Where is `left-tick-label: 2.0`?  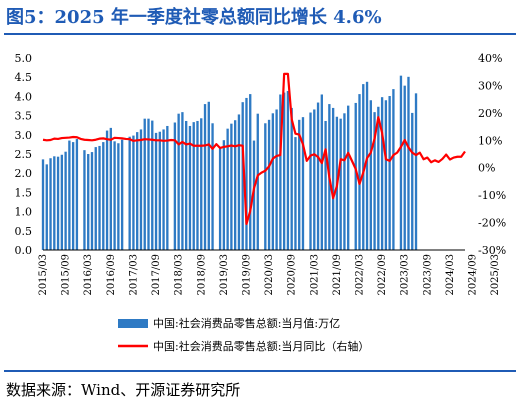 left-tick-label: 2.0 is located at coordinates (24, 173).